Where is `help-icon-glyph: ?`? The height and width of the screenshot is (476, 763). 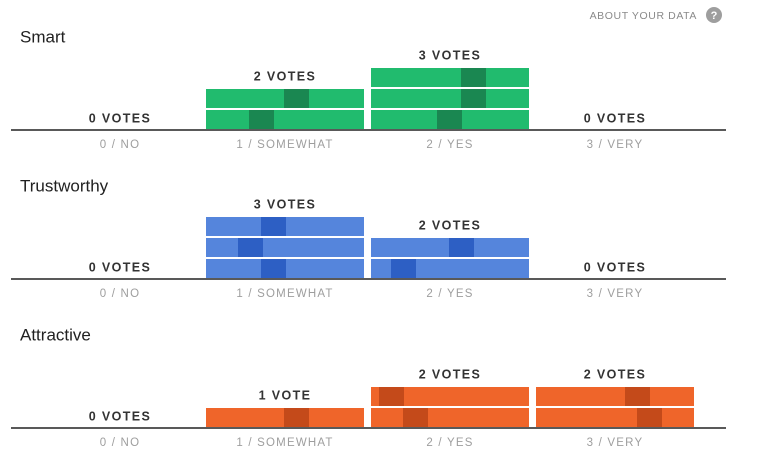 help-icon-glyph: ? is located at coordinates (714, 16).